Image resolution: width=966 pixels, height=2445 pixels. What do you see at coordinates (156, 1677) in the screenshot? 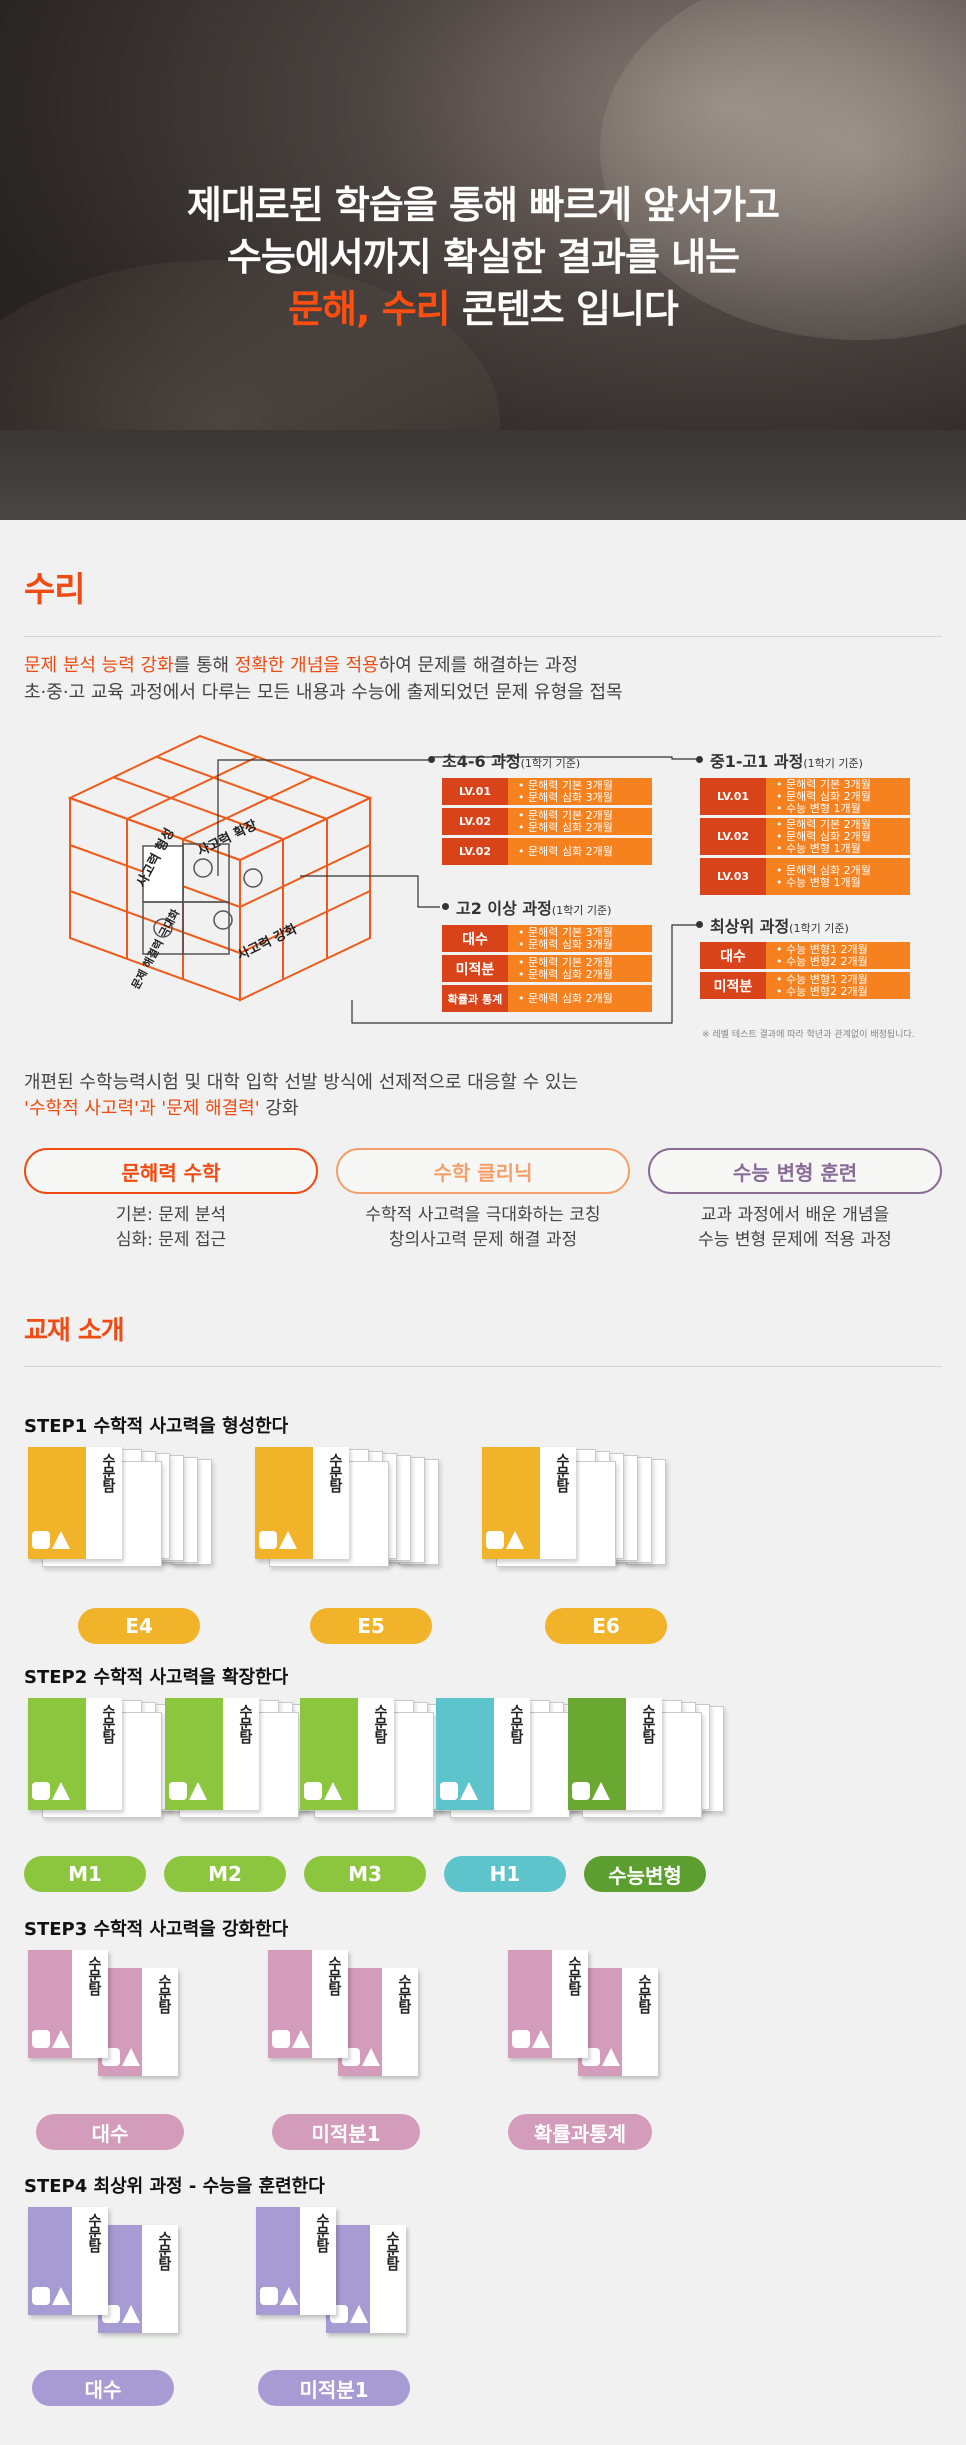
I see `step-title: STEP2 수학적 사고력을 확장한다` at bounding box center [156, 1677].